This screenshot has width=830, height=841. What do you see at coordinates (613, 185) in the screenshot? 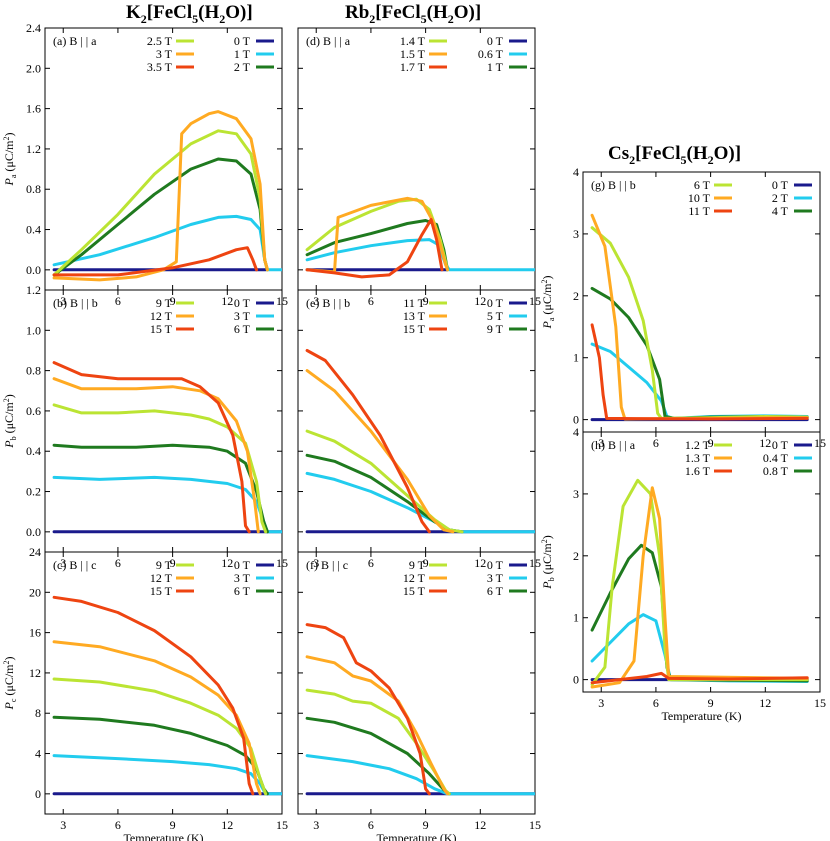
I see `panel-label: (g) B | | b` at bounding box center [613, 185].